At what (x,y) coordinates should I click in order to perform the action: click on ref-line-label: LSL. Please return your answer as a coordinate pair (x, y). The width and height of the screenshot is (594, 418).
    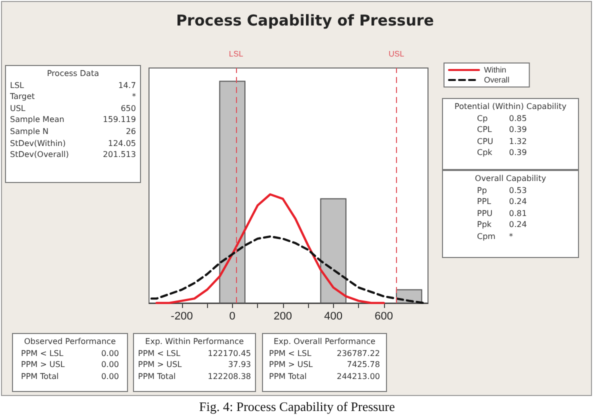
    Looking at the image, I should click on (236, 54).